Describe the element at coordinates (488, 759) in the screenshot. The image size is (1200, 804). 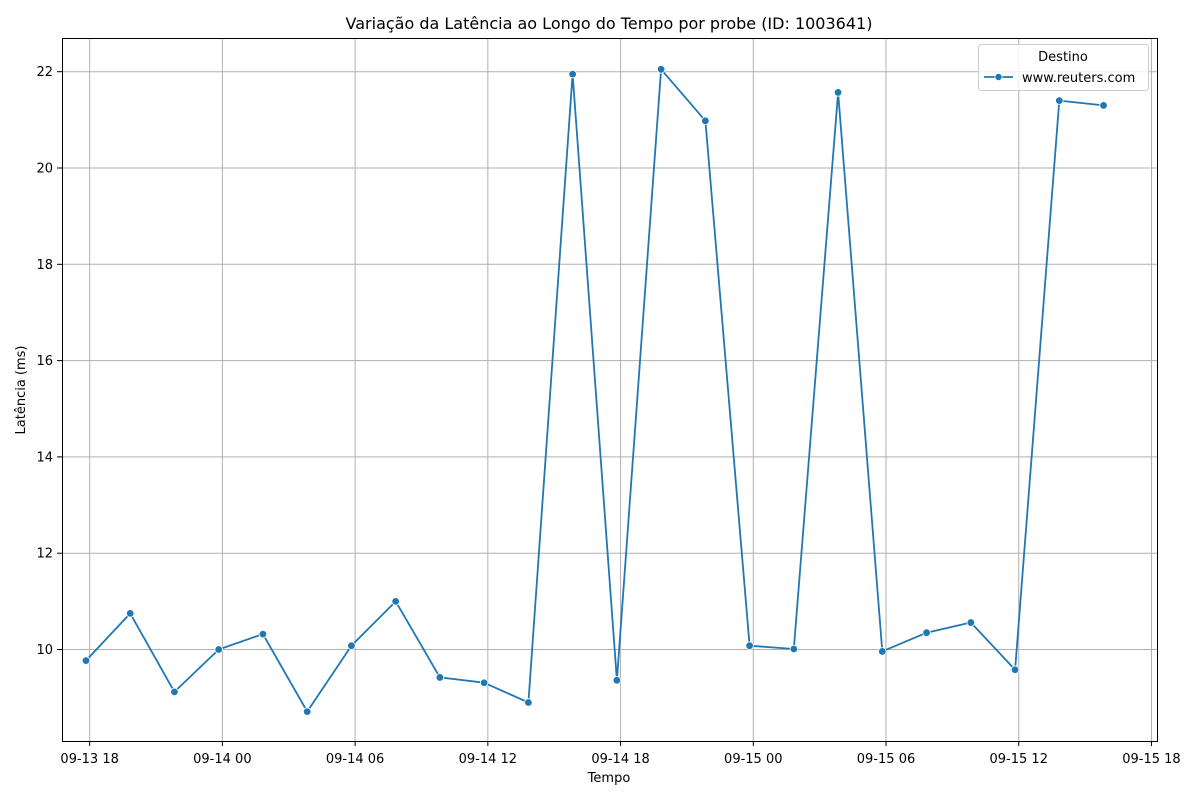
I see `x-tick-label: 09-14 12` at that location.